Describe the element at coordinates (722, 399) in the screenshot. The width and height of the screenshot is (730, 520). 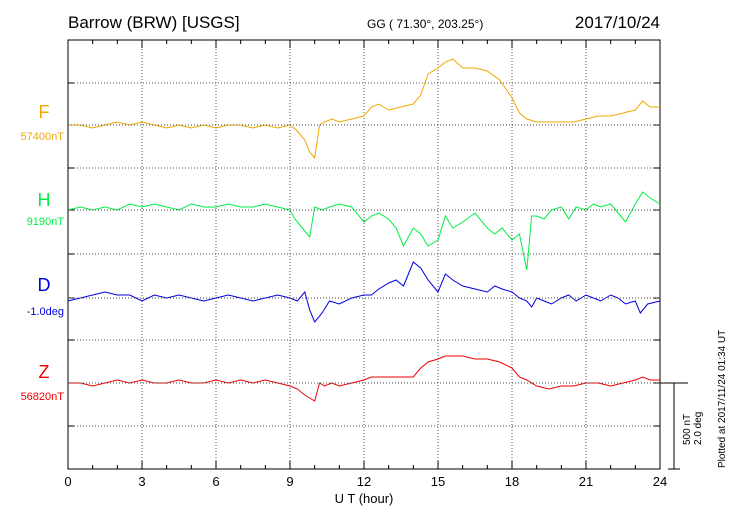
I see `plotted-note: Plotted at 2017/11/24 01:34 UT` at that location.